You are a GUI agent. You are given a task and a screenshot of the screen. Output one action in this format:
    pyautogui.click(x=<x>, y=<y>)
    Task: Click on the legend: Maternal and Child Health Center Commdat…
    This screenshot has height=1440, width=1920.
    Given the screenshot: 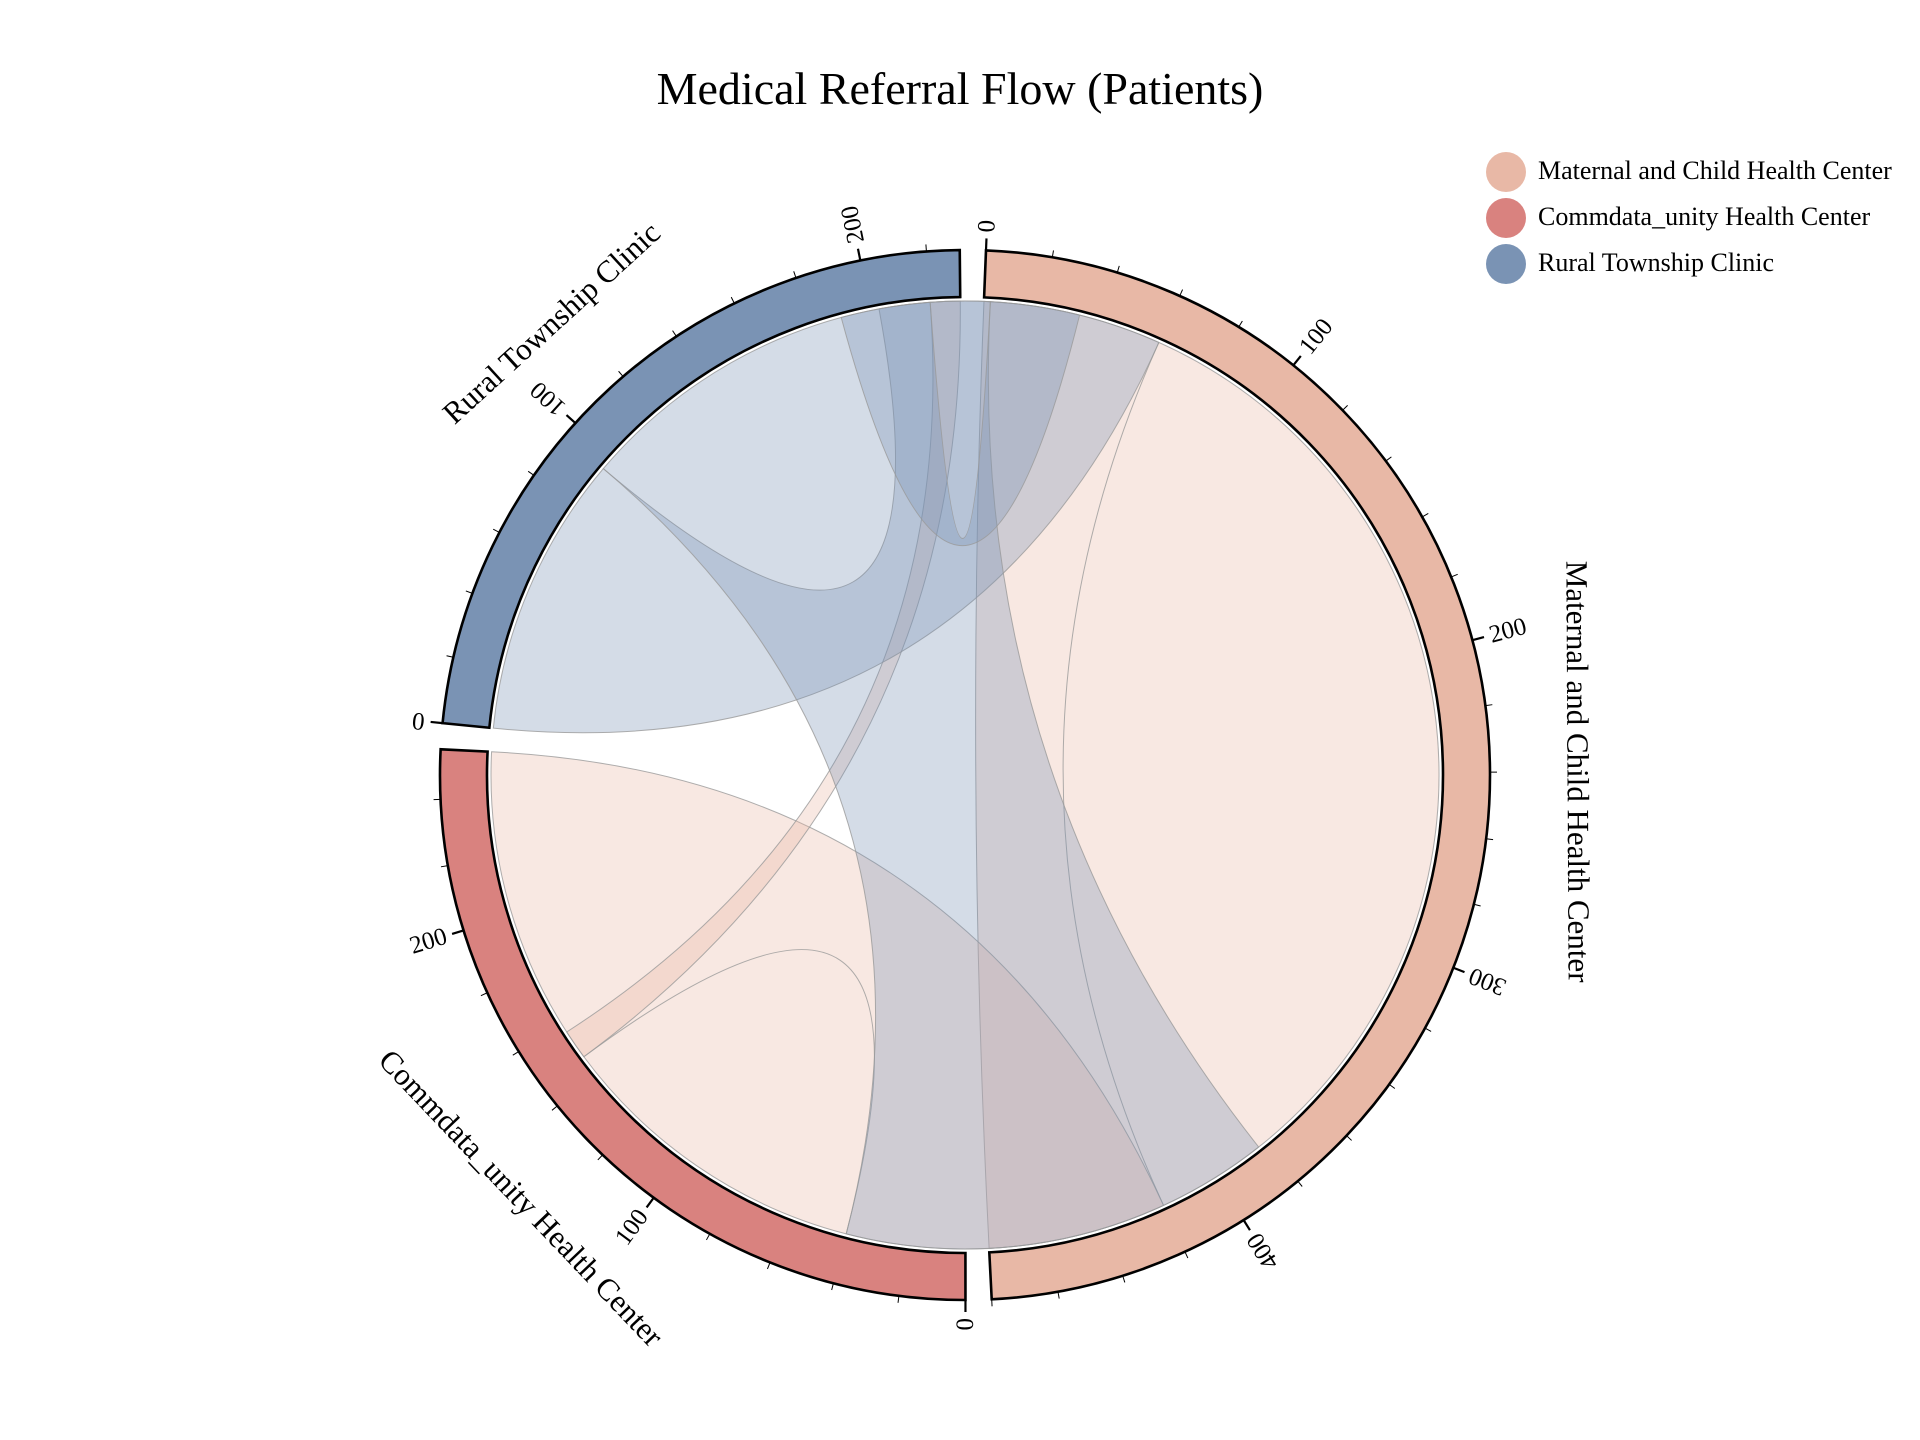 What is the action you would take?
    pyautogui.click(x=1703, y=219)
    